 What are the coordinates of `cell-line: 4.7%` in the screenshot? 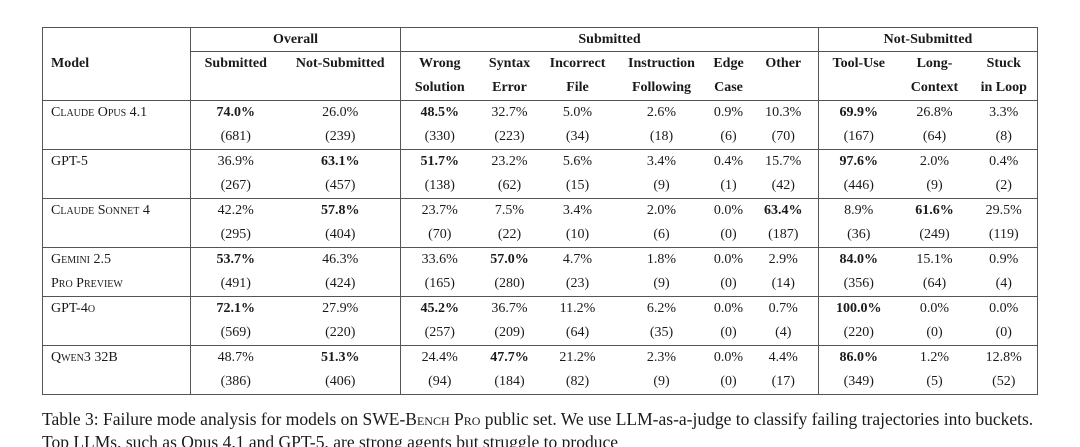 It's located at (578, 260).